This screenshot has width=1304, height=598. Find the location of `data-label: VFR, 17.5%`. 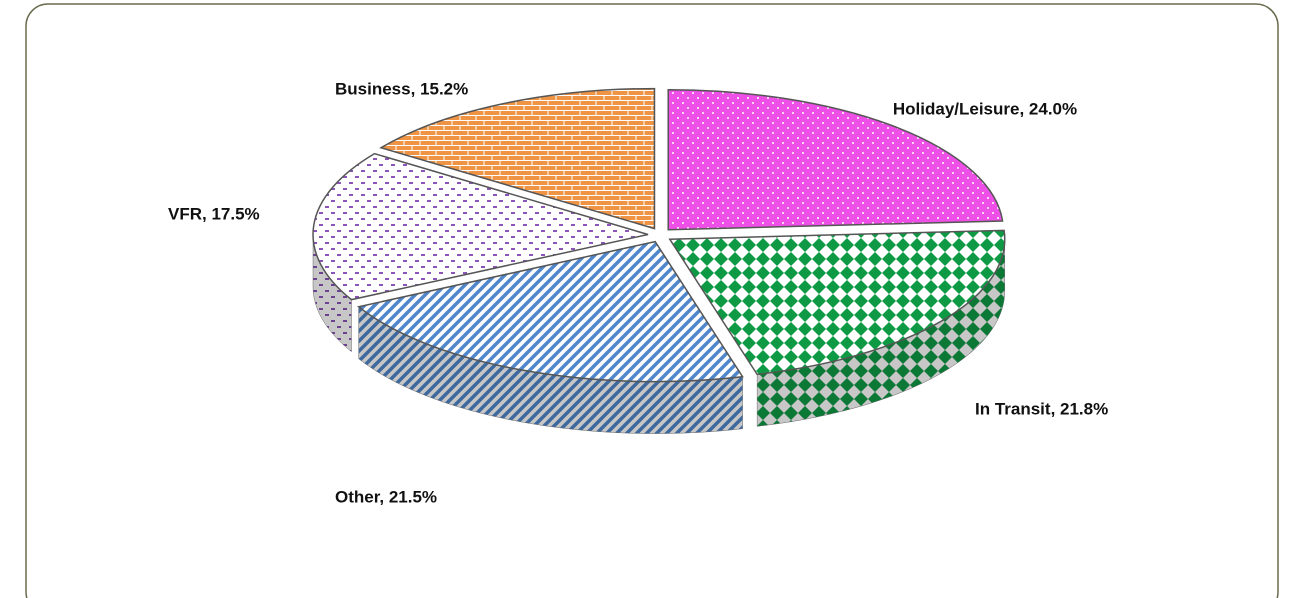

data-label: VFR, 17.5% is located at coordinates (214, 213).